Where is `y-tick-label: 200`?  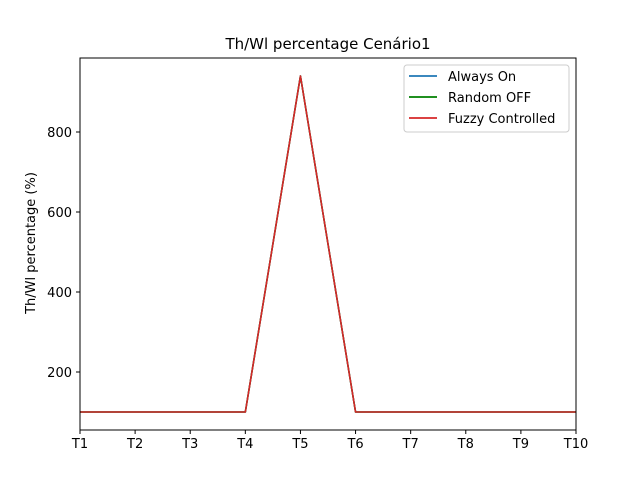
y-tick-label: 200 is located at coordinates (59, 373).